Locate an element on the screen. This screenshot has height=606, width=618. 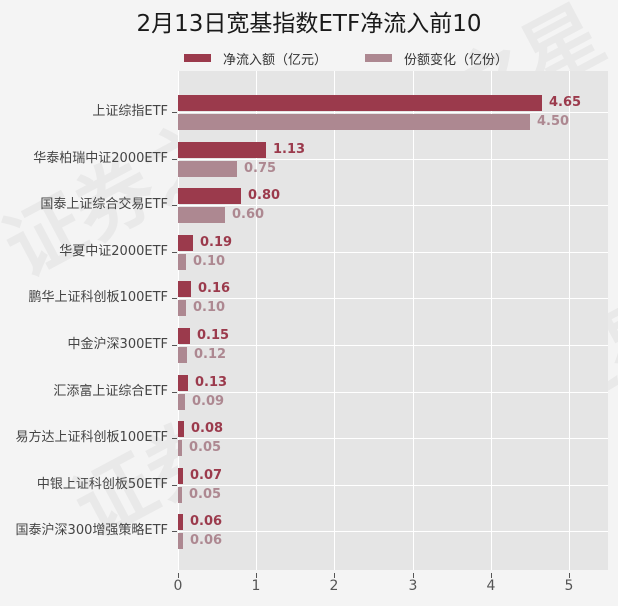
value-label-share-change: 0.75 is located at coordinates (260, 168).